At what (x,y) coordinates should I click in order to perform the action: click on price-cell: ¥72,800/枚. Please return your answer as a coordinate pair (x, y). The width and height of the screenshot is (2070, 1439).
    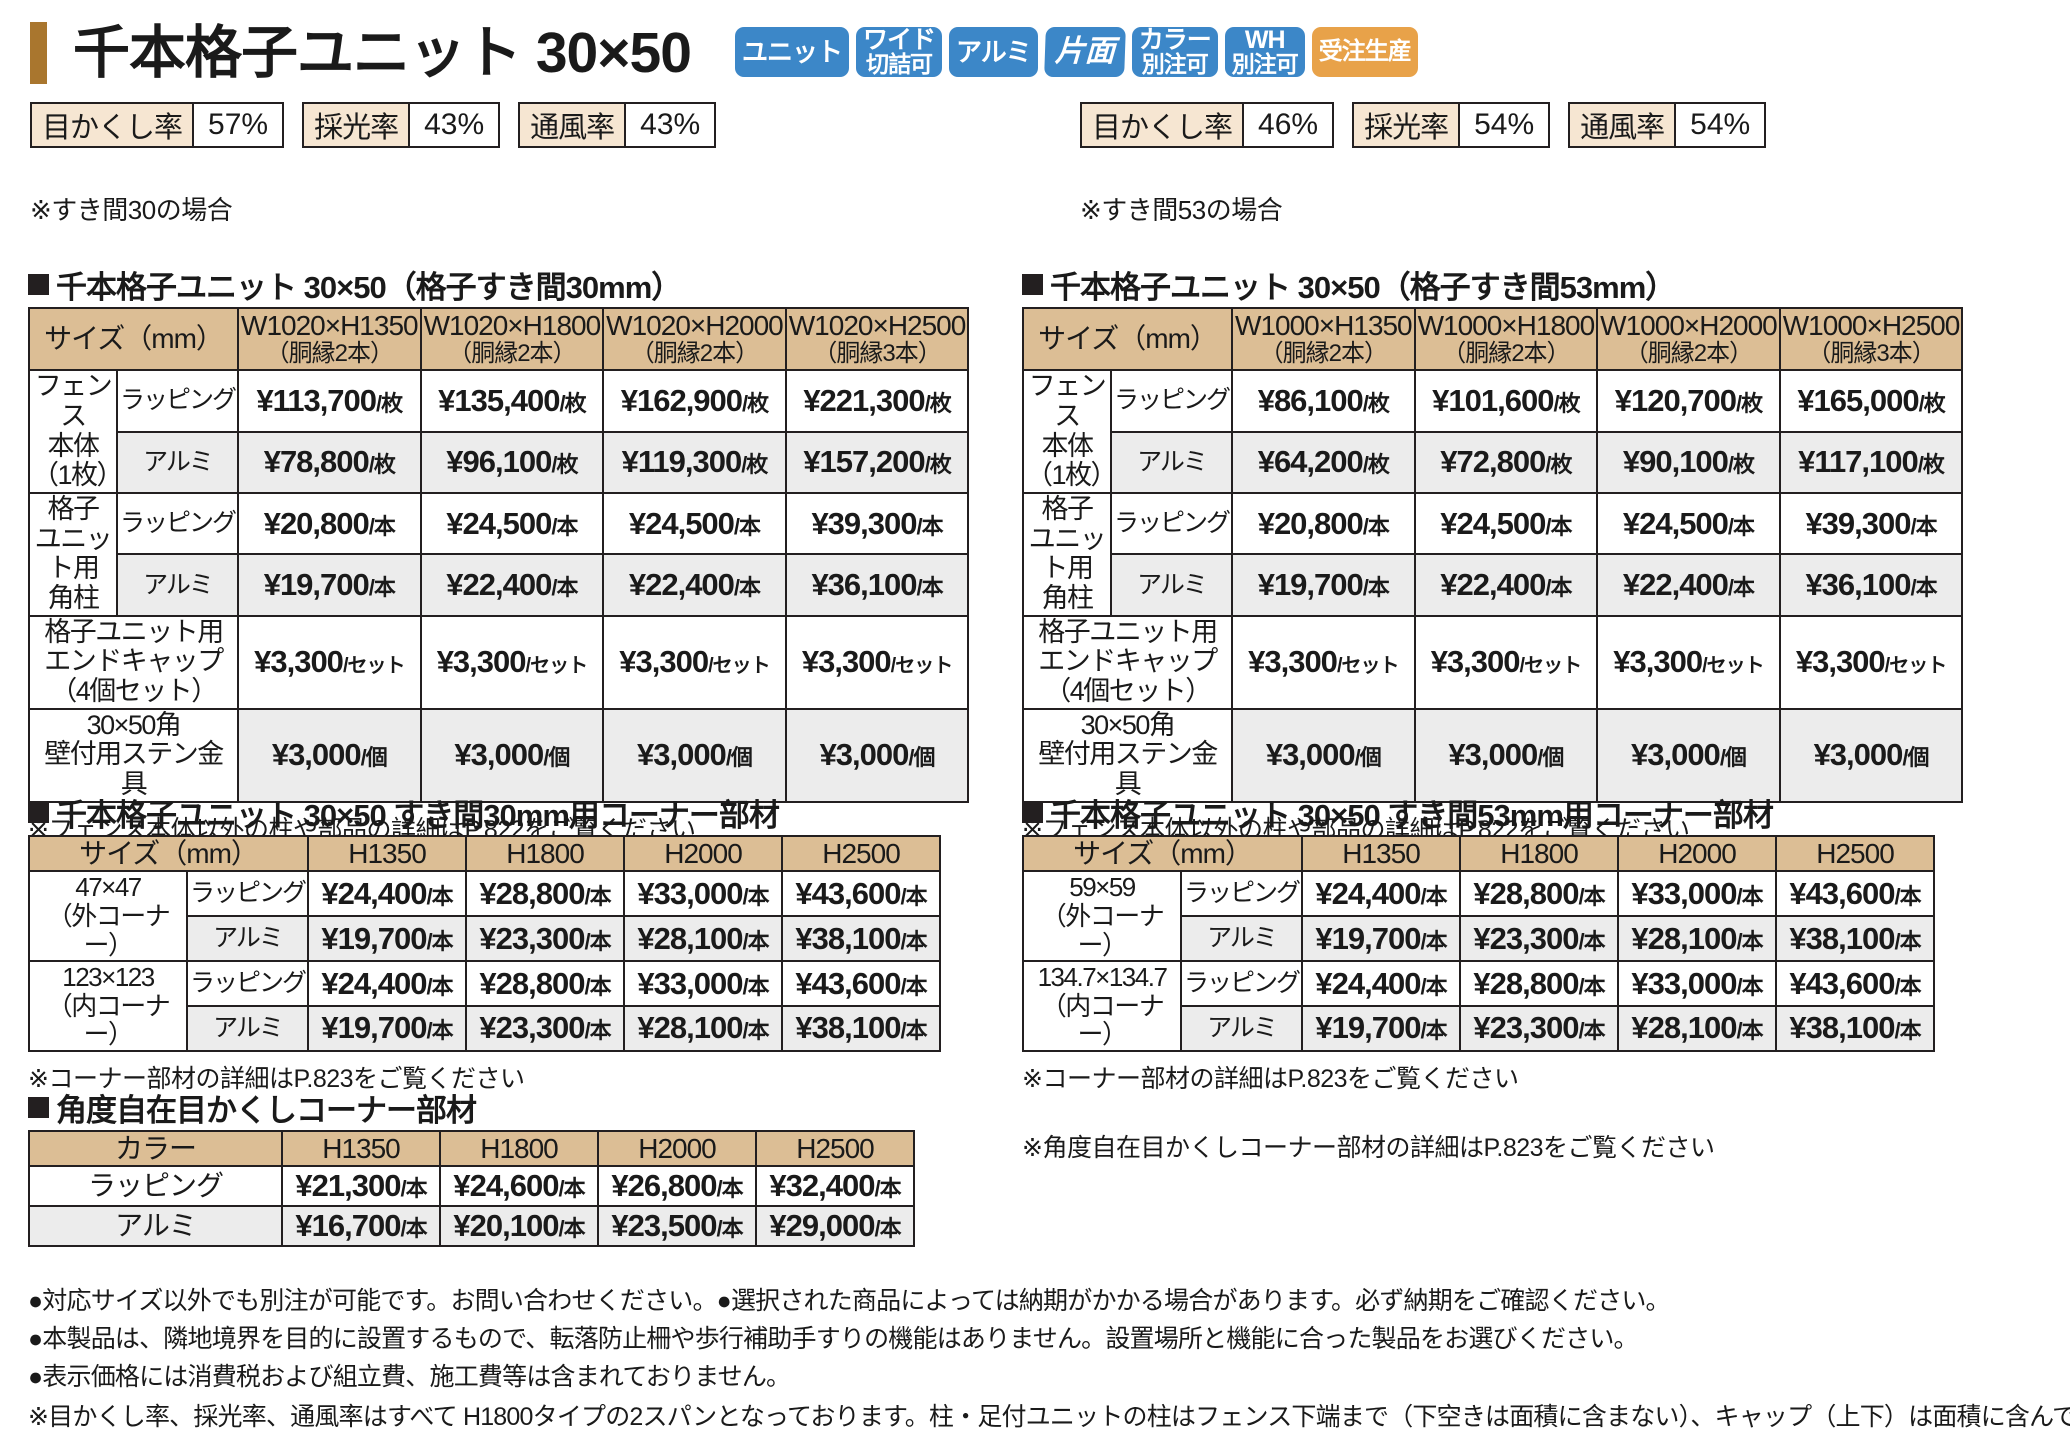
    Looking at the image, I should click on (1506, 462).